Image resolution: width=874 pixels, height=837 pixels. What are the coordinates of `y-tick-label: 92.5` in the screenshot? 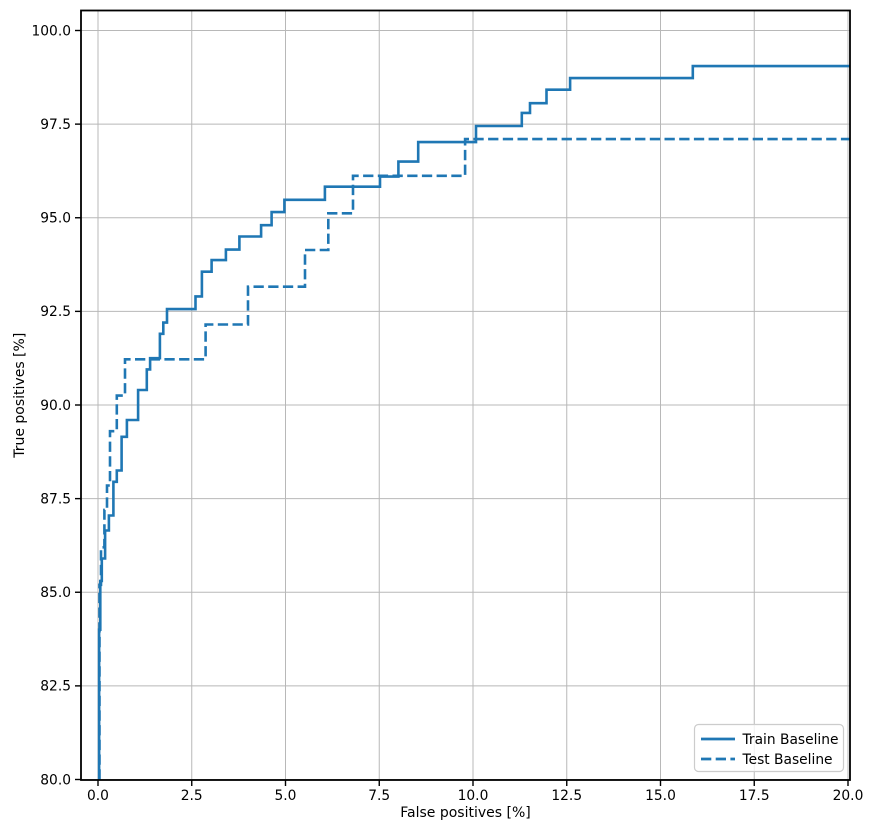 It's located at (55, 312).